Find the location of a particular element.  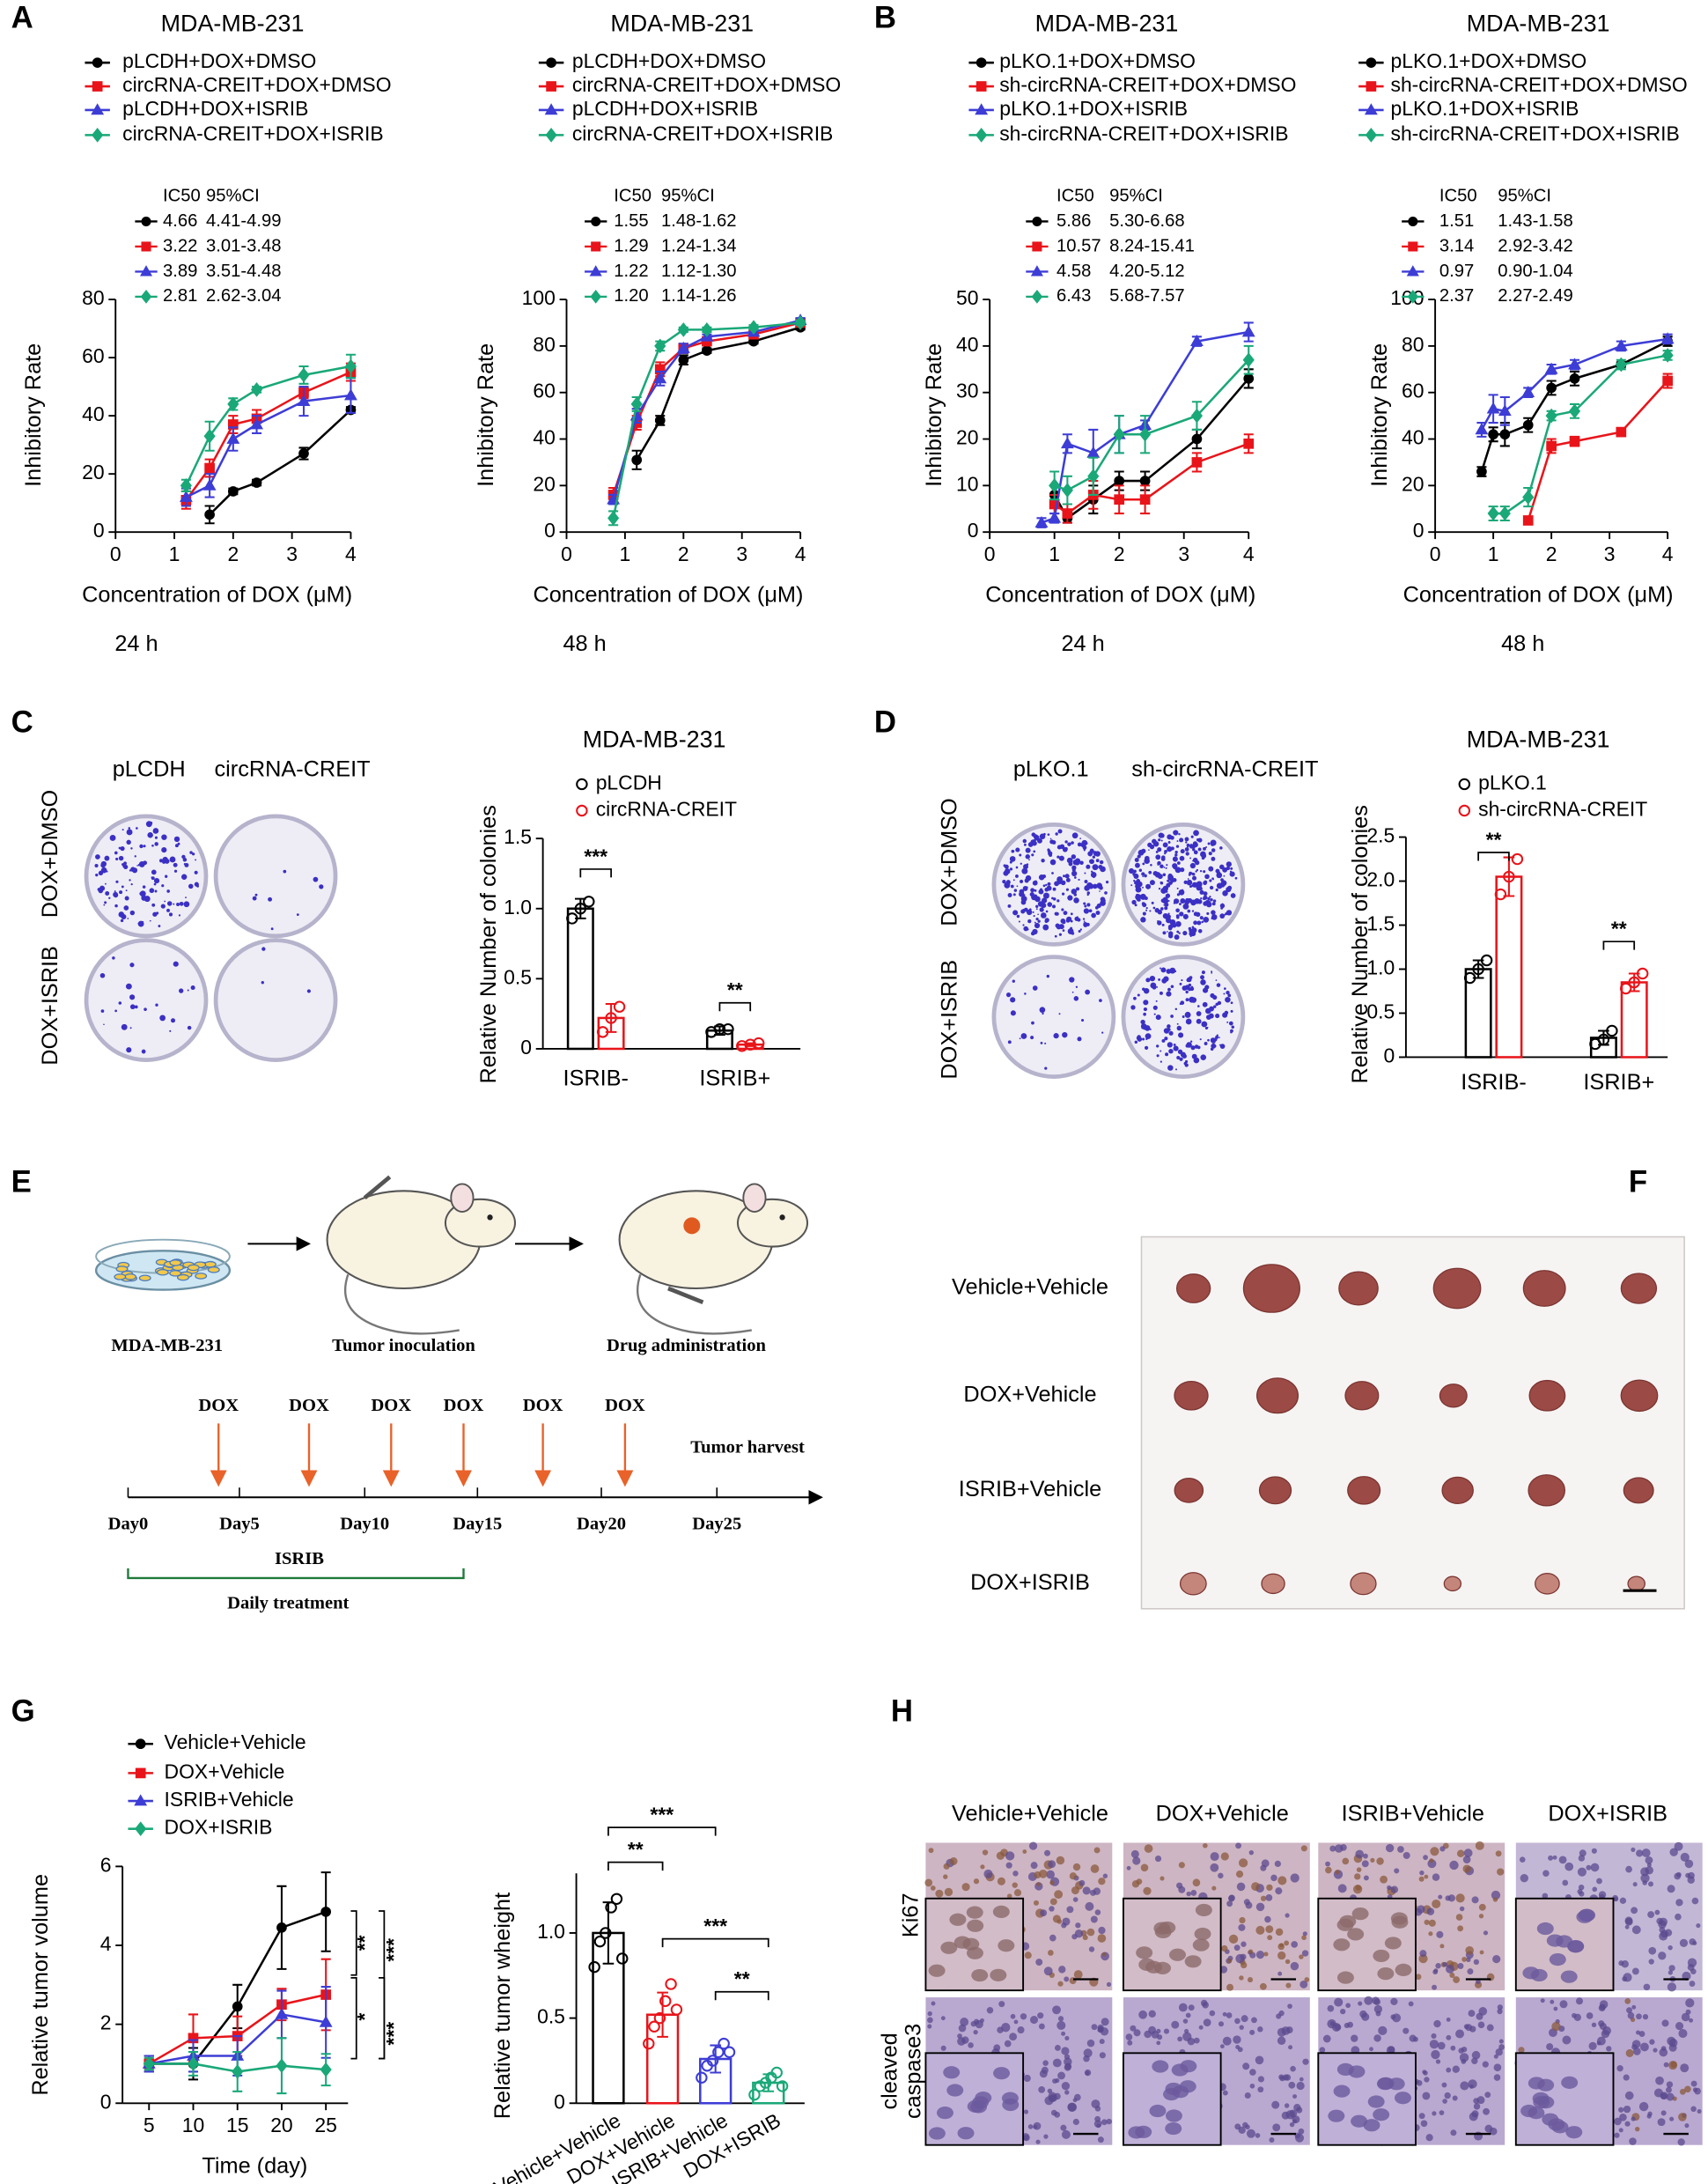

legend-label: DOX+ISRIB is located at coordinates (219, 1827).